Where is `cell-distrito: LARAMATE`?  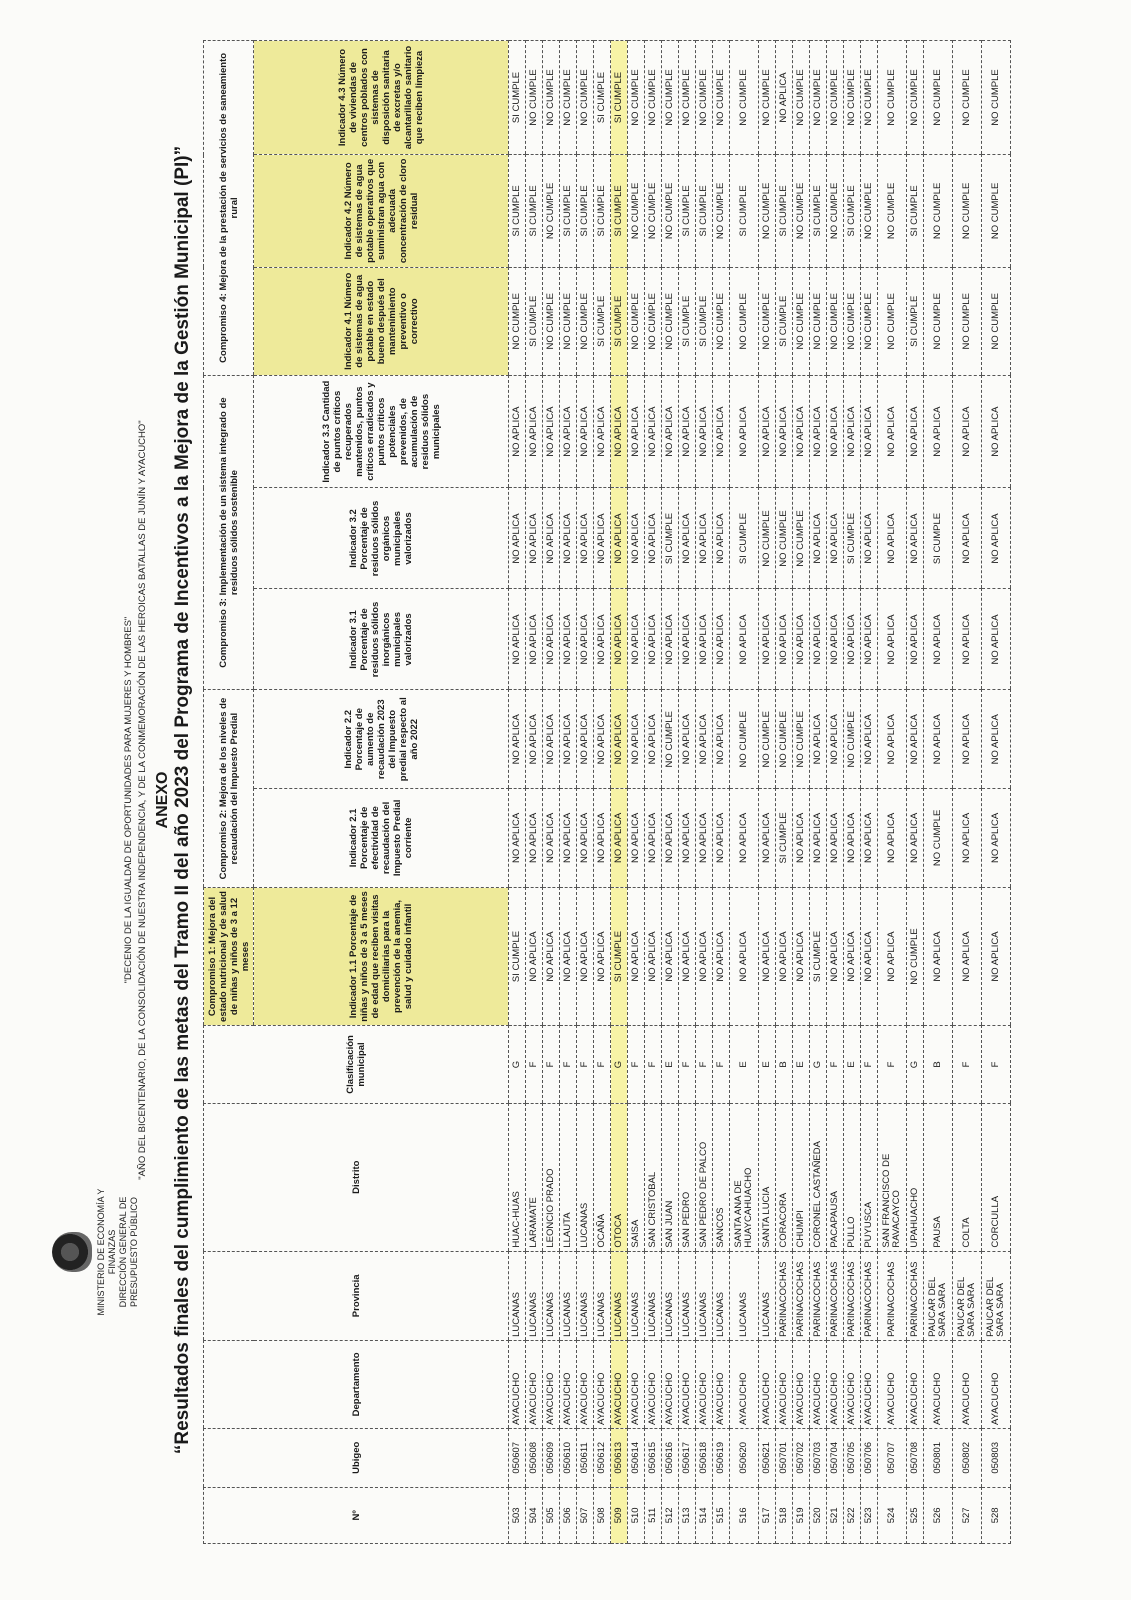 cell-distrito: LARAMATE is located at coordinates (534, 1177).